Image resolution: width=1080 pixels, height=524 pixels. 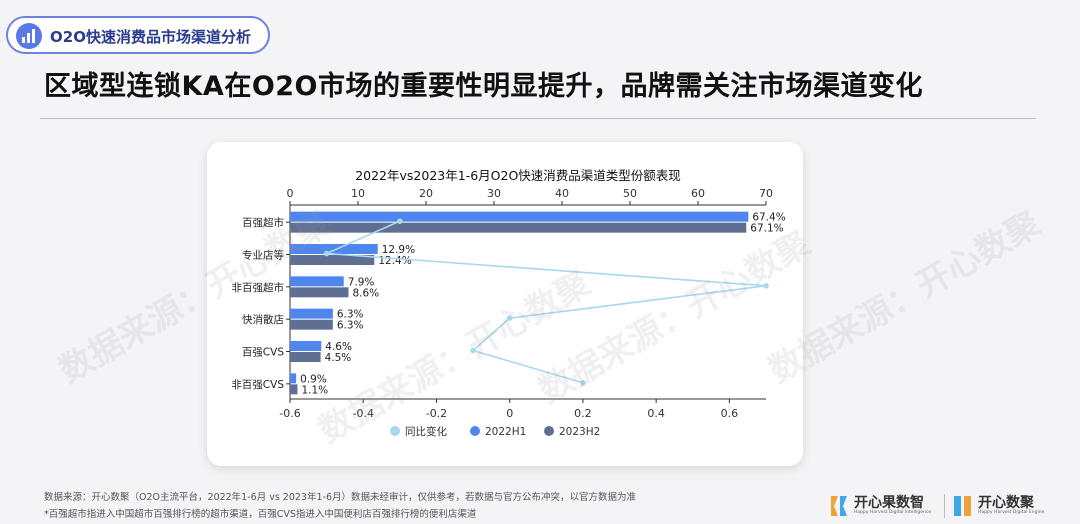 I want to click on data-label-2022h1: 67.4%, so click(x=768, y=218).